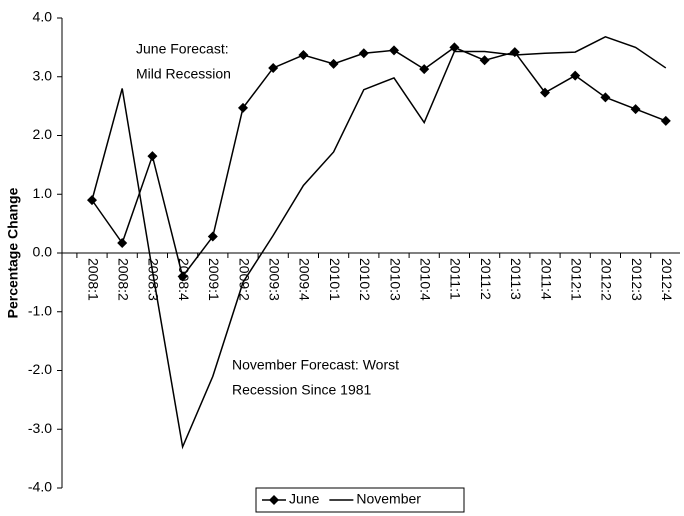 This screenshot has width=684, height=516. What do you see at coordinates (516, 279) in the screenshot?
I see `x-tick-label: 2011:3` at bounding box center [516, 279].